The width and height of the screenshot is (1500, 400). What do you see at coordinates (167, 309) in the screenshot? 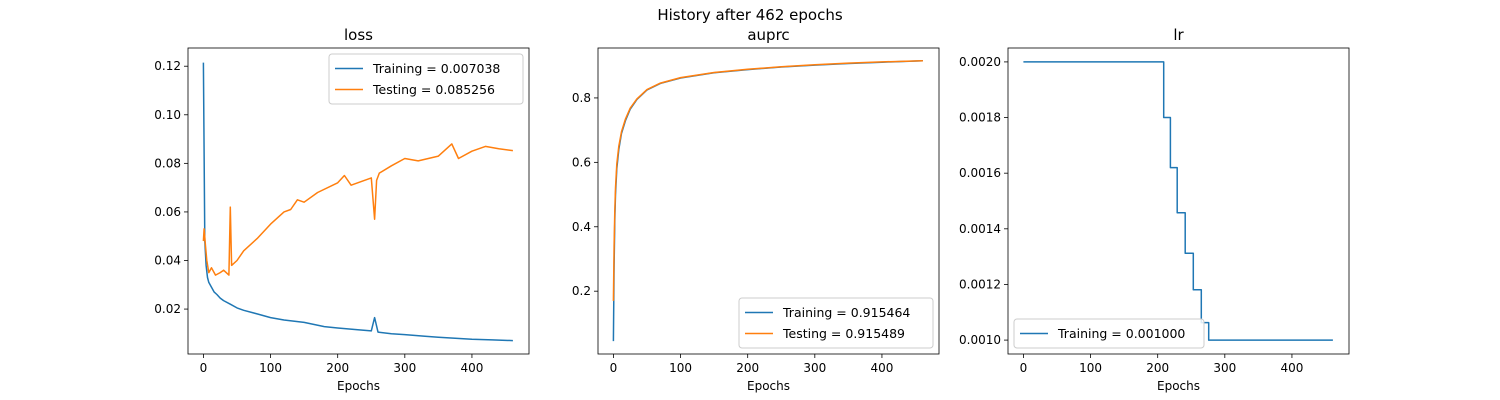
I see `y-tick-label: 0.02` at bounding box center [167, 309].